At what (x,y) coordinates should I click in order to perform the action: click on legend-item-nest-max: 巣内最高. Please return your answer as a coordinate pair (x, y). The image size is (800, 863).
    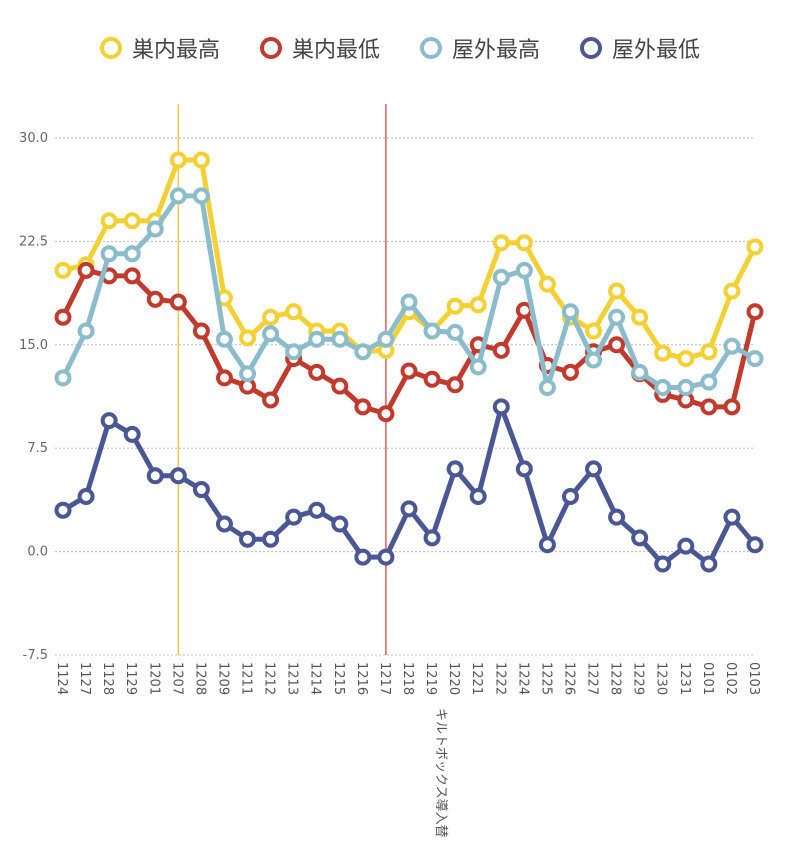
    Looking at the image, I should click on (159, 48).